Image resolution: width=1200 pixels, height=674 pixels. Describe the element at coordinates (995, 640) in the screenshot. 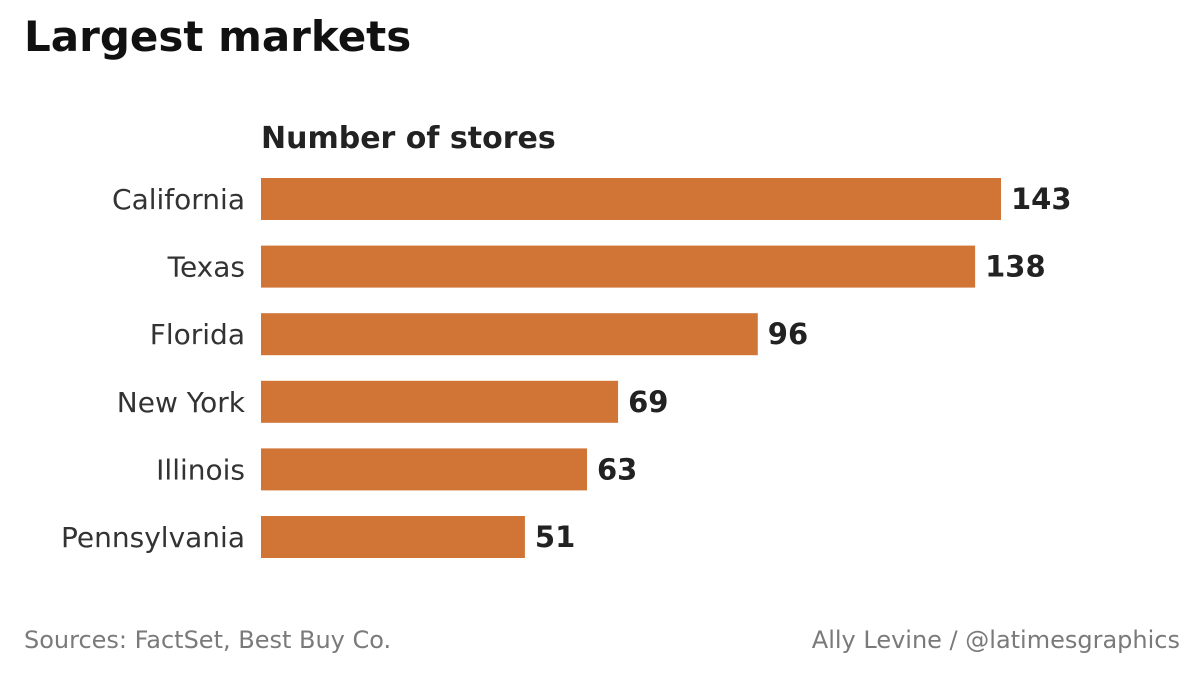

I see `credit-note: Ally Levine / @latimesgraphics` at that location.